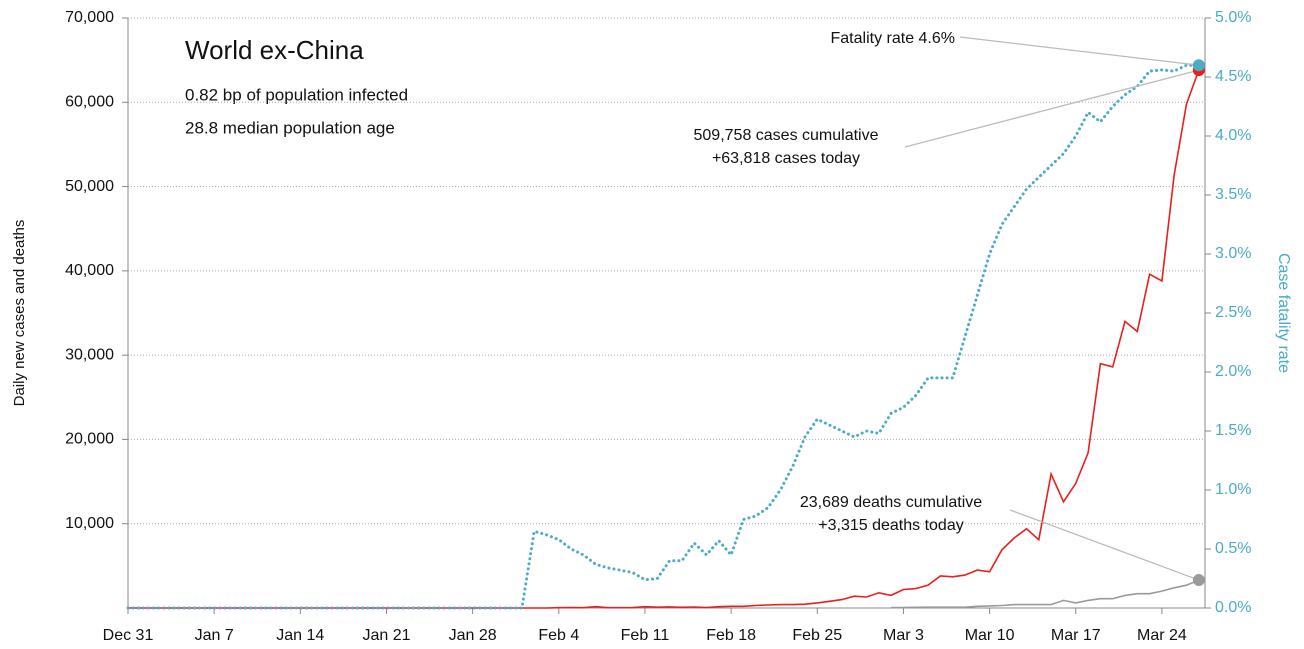 The height and width of the screenshot is (649, 1304). I want to click on y2-tick-label: 4.0%, so click(1233, 135).